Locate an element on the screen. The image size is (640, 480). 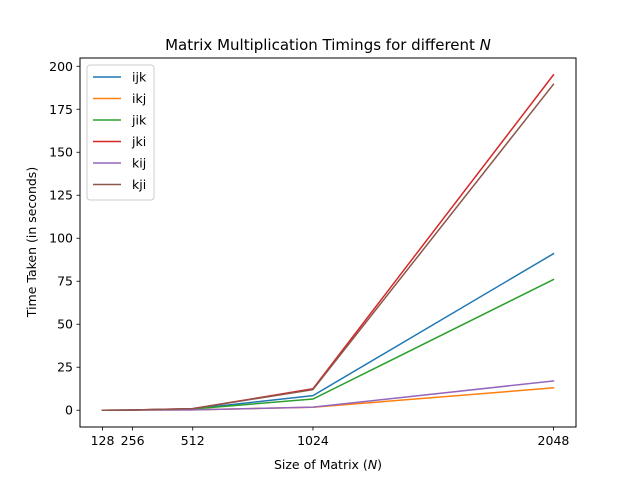
y-axis: 0 25 50 75 100 125 150 175 200 is located at coordinates (64, 238).